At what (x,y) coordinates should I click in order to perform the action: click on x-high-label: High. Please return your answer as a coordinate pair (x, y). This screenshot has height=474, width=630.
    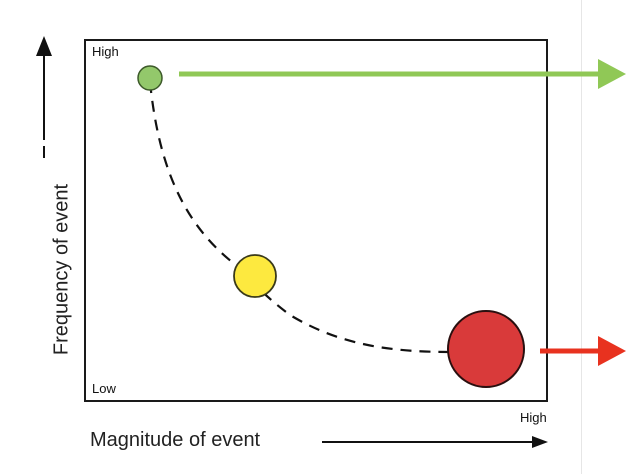
    Looking at the image, I should click on (533, 417).